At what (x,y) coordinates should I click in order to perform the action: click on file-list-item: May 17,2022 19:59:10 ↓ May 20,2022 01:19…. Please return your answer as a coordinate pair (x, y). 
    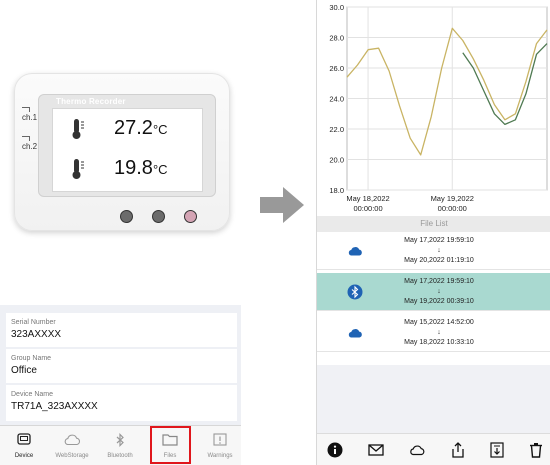
    Looking at the image, I should click on (433, 251).